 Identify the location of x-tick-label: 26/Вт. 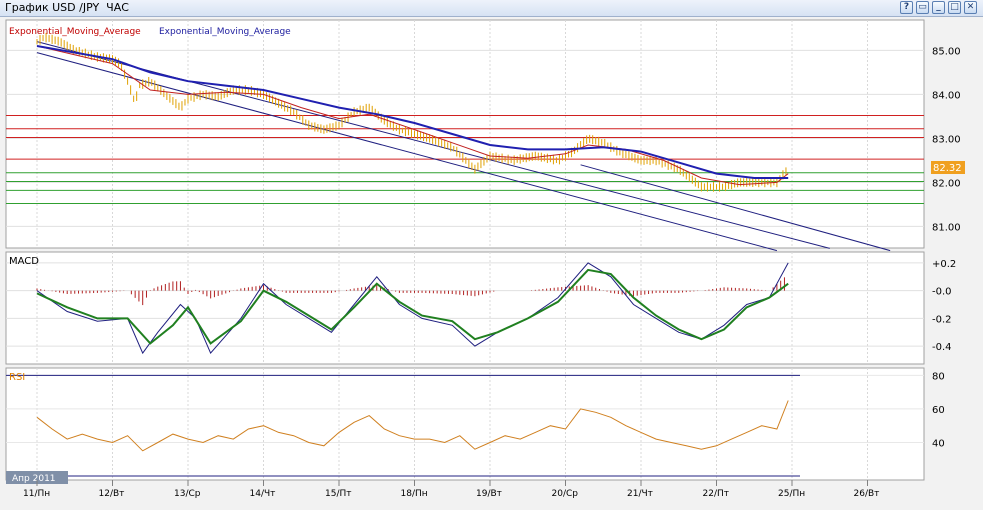
(867, 494).